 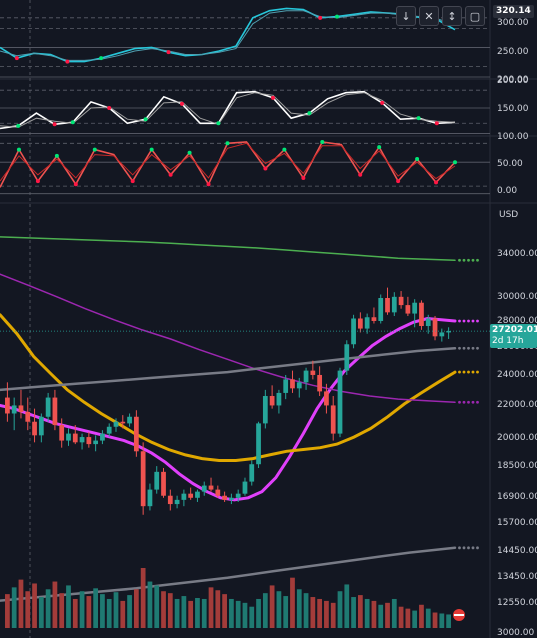 I want to click on osc-2-tick-label: 100.00, so click(x=513, y=137).